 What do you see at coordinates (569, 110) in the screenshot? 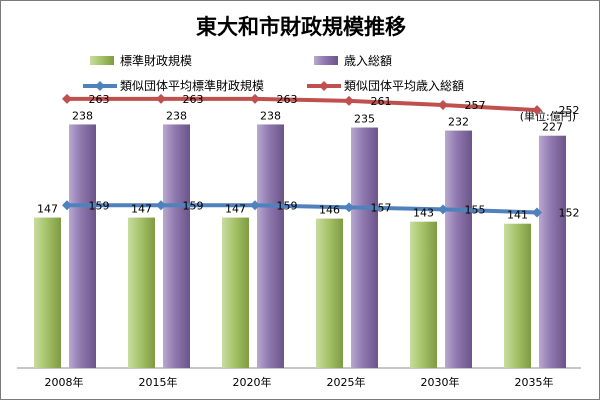
I see `data-label-line-similar-total-revenue: 252` at bounding box center [569, 110].